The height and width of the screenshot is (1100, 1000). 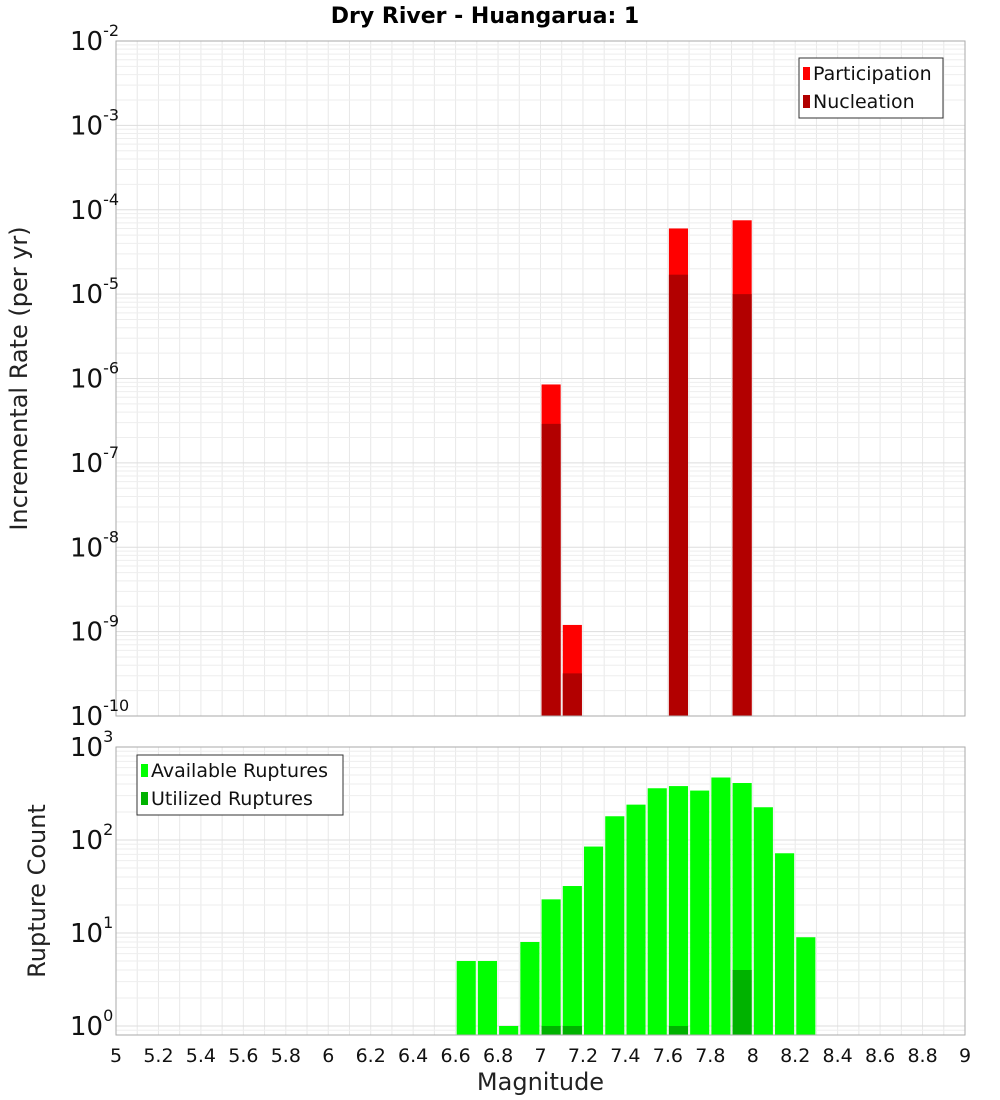 I want to click on x-tick-label: 6.6, so click(x=455, y=1056).